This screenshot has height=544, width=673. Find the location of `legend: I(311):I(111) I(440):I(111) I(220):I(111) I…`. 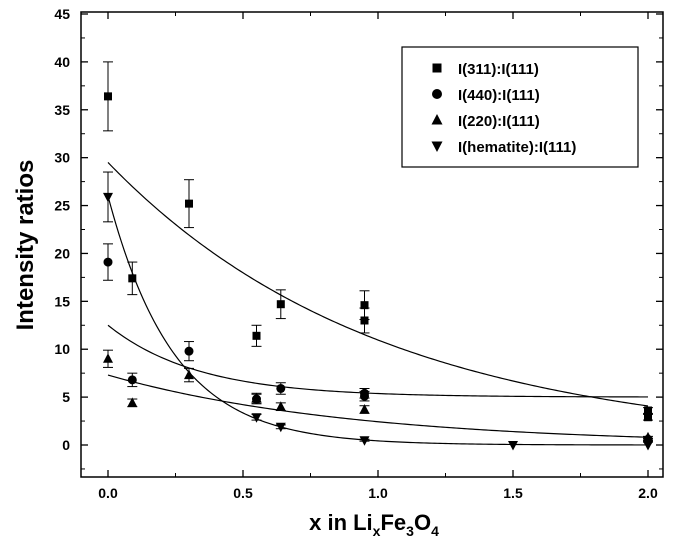

legend: I(311):I(111) I(440):I(111) I(220):I(111) I… is located at coordinates (520, 107).